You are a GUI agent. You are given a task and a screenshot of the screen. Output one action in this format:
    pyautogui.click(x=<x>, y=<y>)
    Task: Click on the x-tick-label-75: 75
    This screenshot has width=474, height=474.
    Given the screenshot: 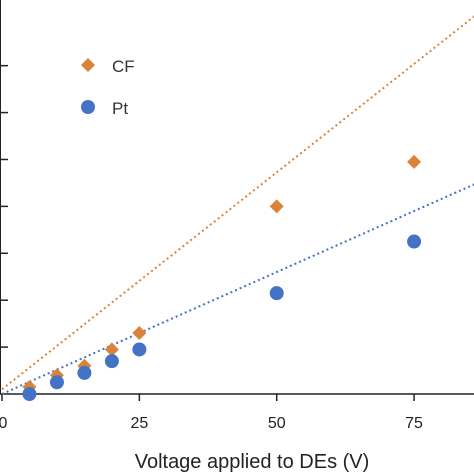 What is the action you would take?
    pyautogui.click(x=414, y=423)
    